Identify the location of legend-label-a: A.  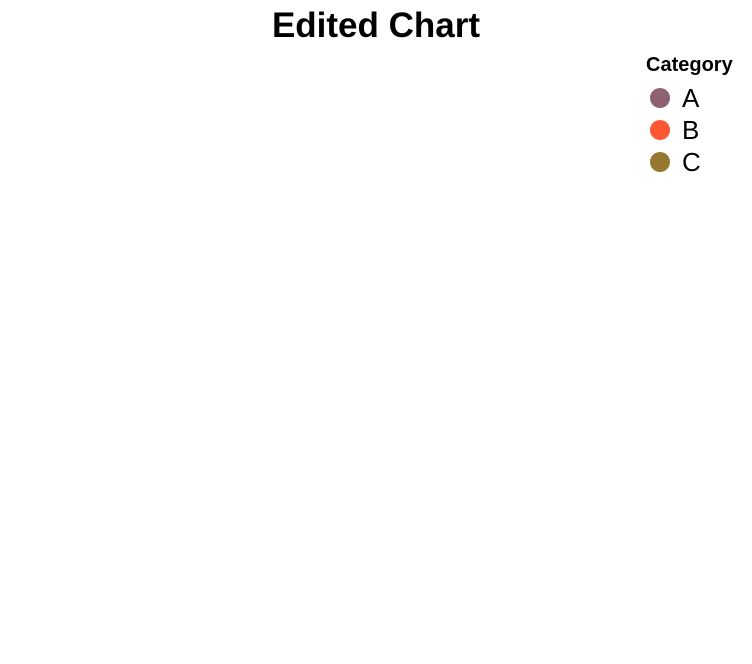
(691, 98).